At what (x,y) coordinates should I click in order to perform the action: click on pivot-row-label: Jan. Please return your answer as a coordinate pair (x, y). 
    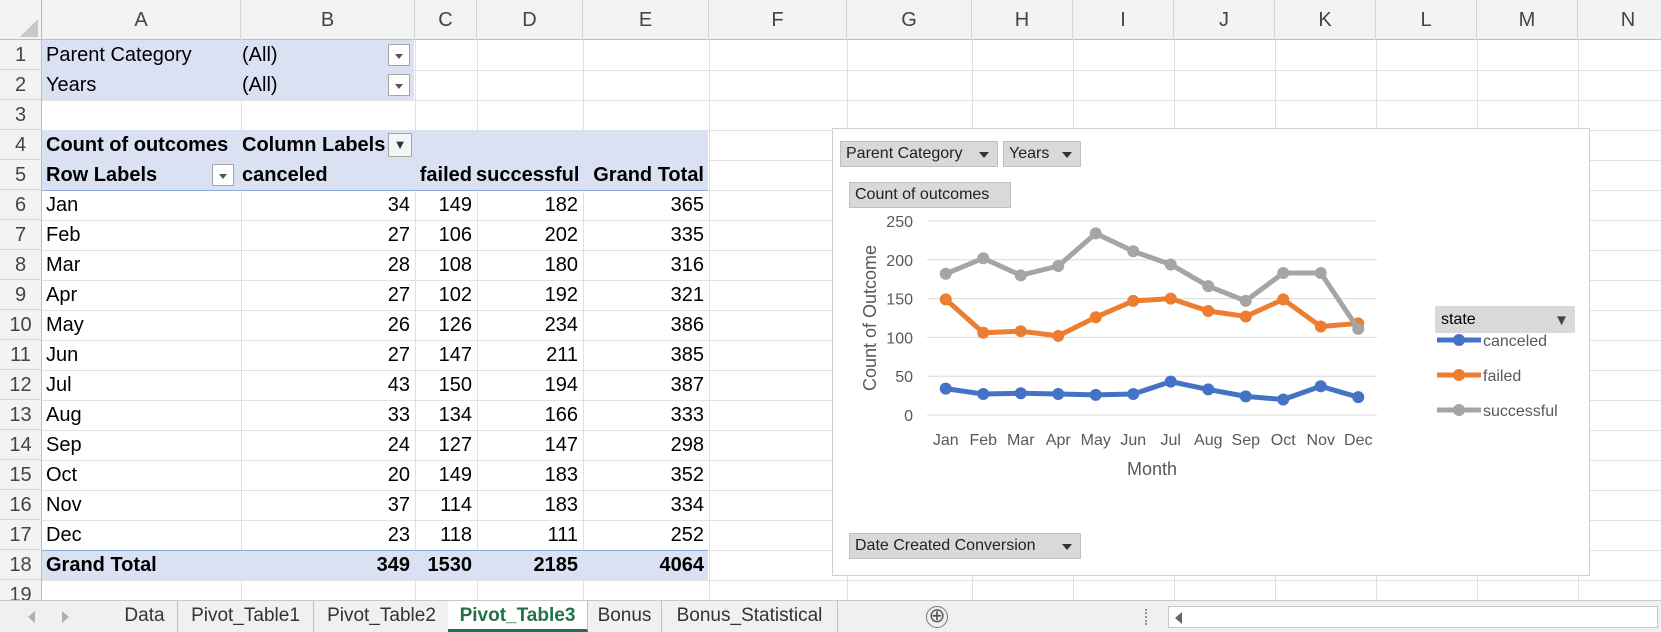
    Looking at the image, I should click on (62, 205).